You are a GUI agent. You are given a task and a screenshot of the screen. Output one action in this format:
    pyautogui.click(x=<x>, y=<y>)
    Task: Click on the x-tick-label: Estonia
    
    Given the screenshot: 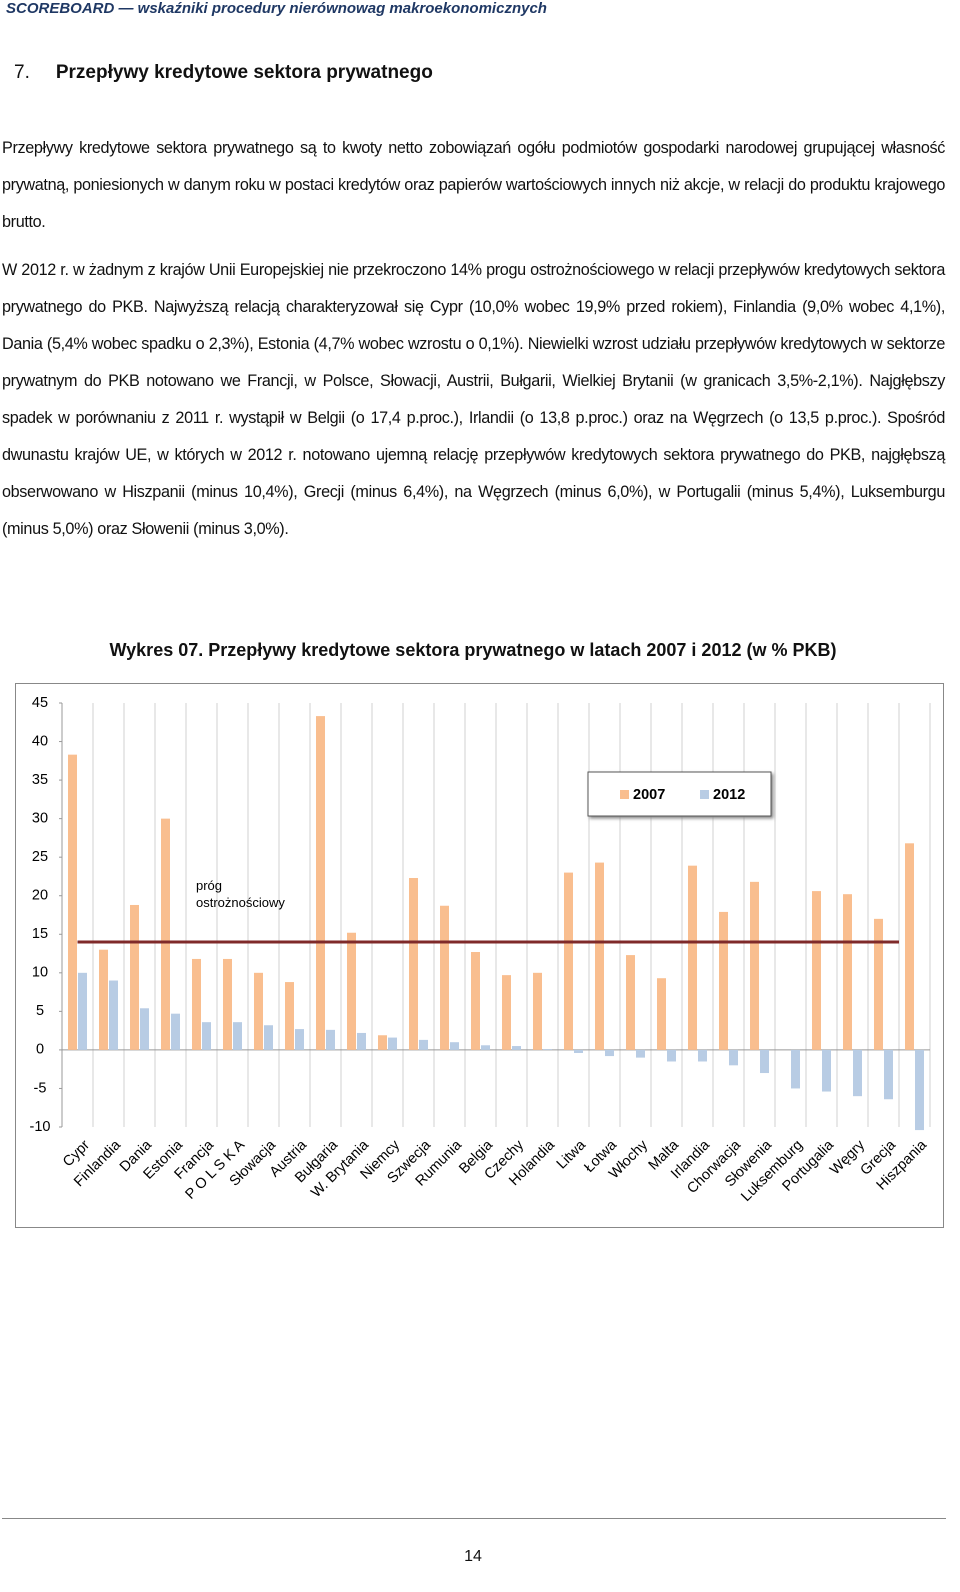 What is the action you would take?
    pyautogui.click(x=164, y=1160)
    